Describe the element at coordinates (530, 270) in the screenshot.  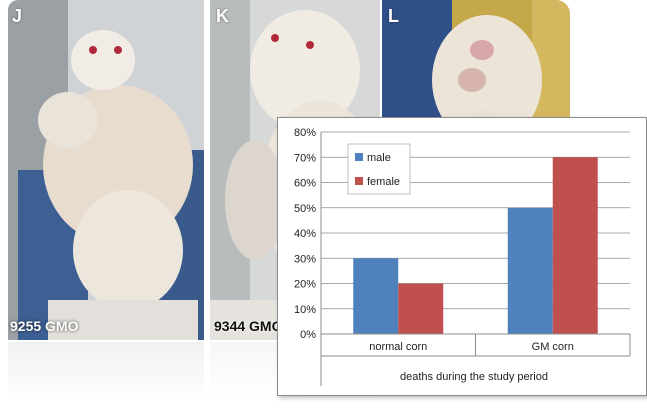
I see `bar-male-GM-corn` at that location.